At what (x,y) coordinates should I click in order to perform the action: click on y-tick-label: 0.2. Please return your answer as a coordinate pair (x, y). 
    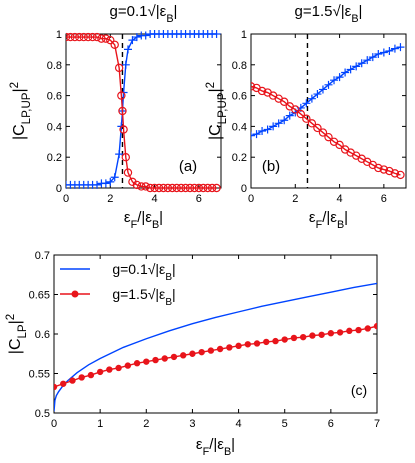
    Looking at the image, I should click on (239, 158).